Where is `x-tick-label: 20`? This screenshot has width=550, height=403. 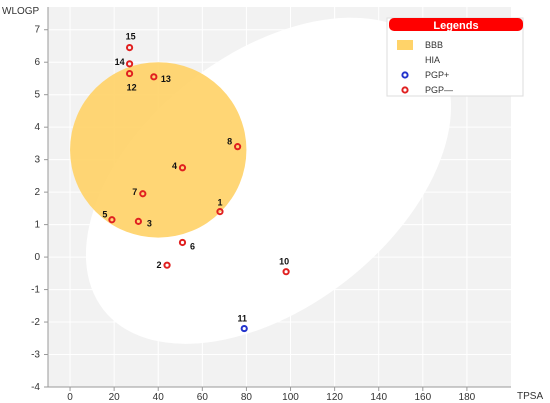
x-tick-label: 20 is located at coordinates (115, 397).